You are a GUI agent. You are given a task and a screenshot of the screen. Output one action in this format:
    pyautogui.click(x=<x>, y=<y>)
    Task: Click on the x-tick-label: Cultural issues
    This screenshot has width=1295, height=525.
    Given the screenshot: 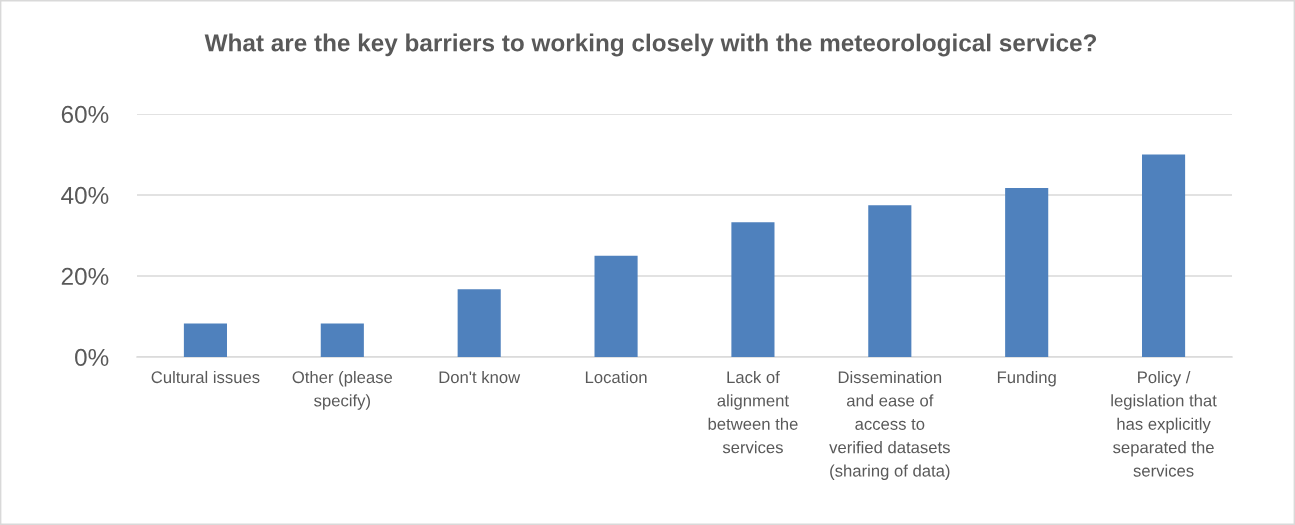 What is the action you would take?
    pyautogui.click(x=205, y=377)
    